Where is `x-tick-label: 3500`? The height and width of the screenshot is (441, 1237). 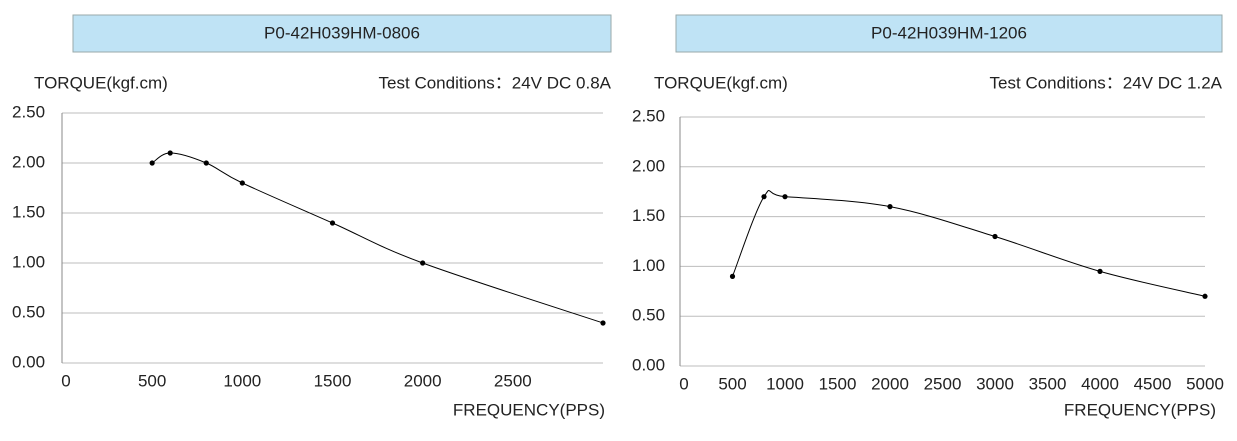 x-tick-label: 3500 is located at coordinates (1048, 383).